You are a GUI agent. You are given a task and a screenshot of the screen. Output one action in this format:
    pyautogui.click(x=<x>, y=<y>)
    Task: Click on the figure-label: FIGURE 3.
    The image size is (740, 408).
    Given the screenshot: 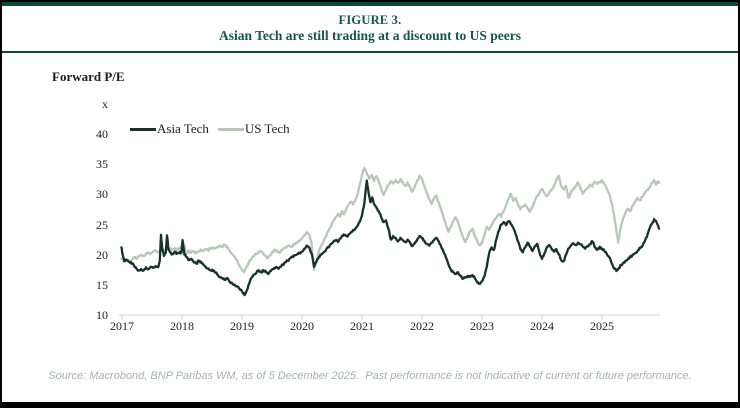 What is the action you would take?
    pyautogui.click(x=370, y=20)
    